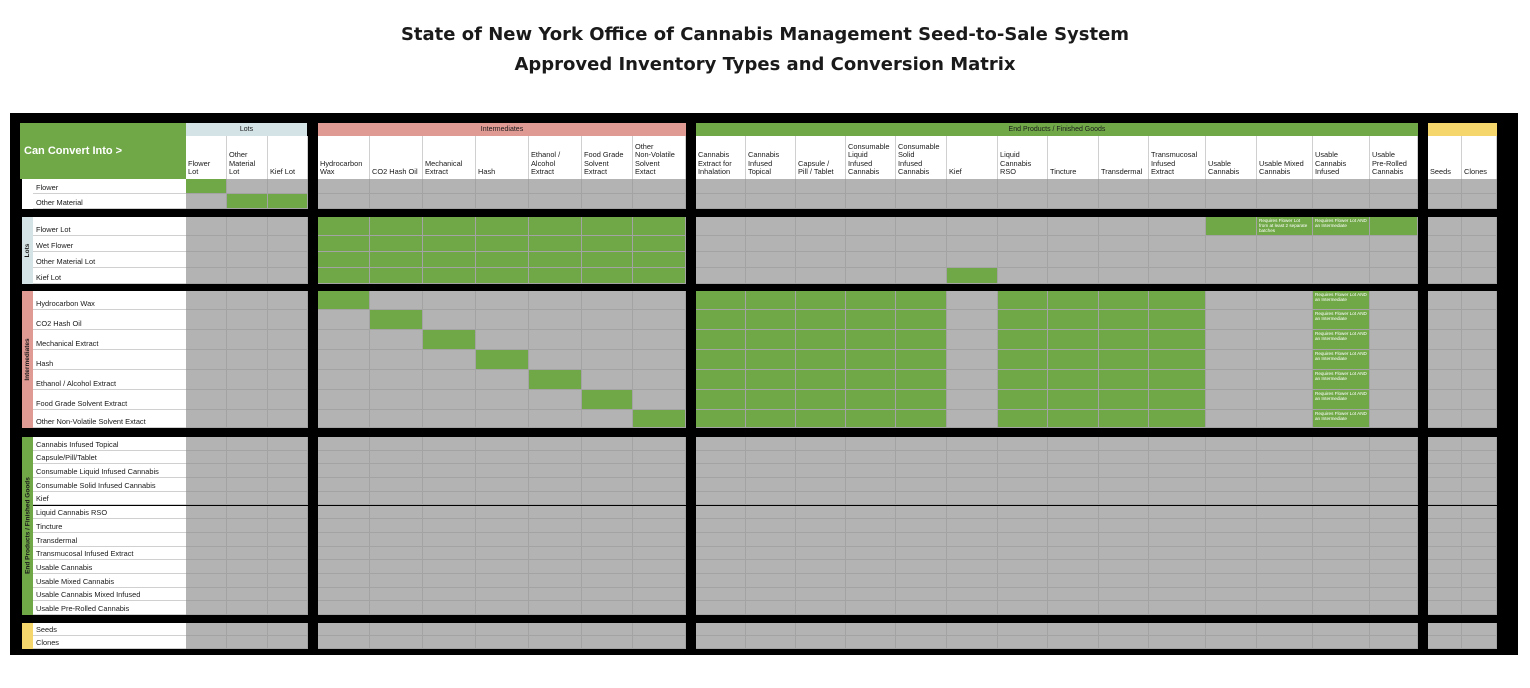 Image resolution: width=1530 pixels, height=688 pixels. Describe the element at coordinates (109, 539) in the screenshot. I see `row-label: Transdermal` at that location.